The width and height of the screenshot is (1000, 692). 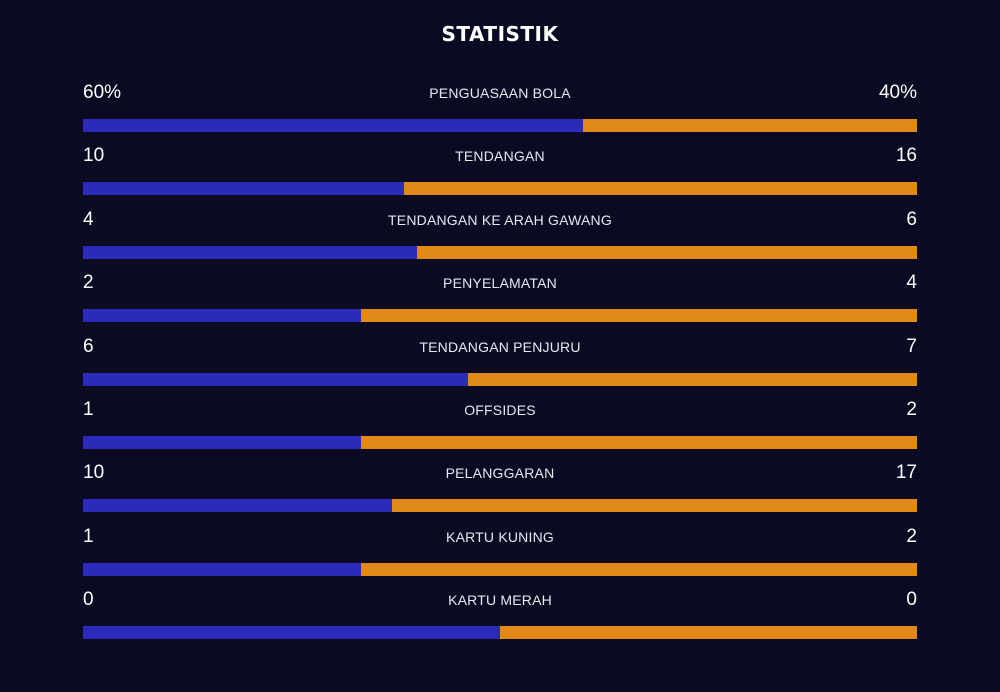 I want to click on stat-row-corners: 6 TENDANGAN PENJURU 7, so click(x=500, y=365).